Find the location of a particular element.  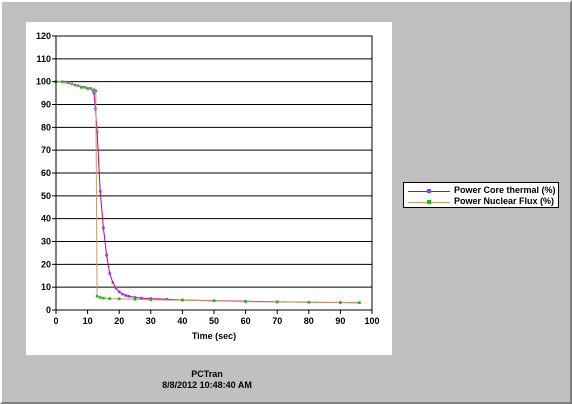

legend-label: Power Core thermal (%) is located at coordinates (505, 190).